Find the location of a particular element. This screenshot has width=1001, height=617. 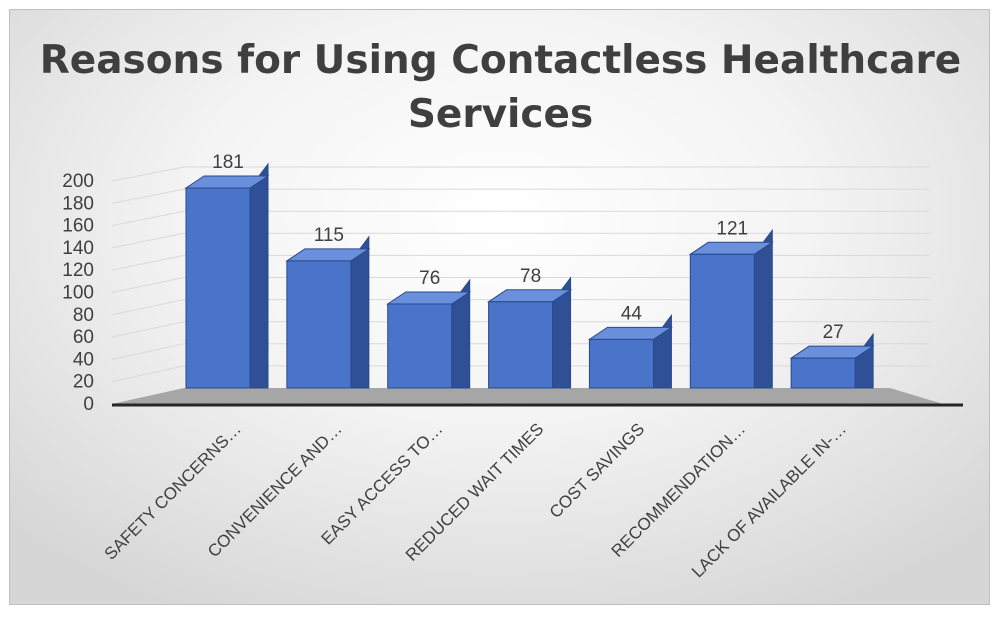

y-tick-label: 0 is located at coordinates (88, 404).